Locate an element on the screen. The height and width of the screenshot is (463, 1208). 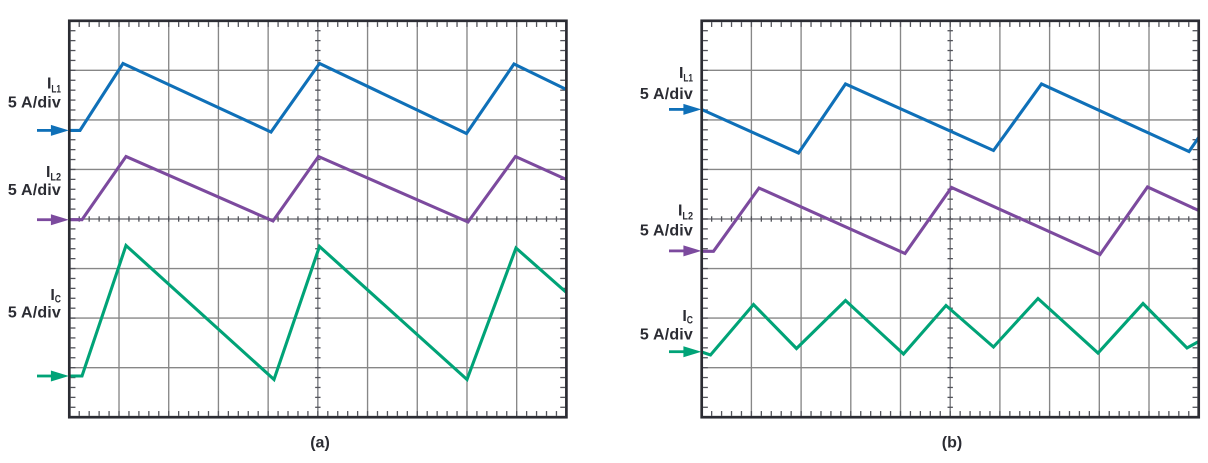
svg-text: (b) is located at coordinates (952, 443).